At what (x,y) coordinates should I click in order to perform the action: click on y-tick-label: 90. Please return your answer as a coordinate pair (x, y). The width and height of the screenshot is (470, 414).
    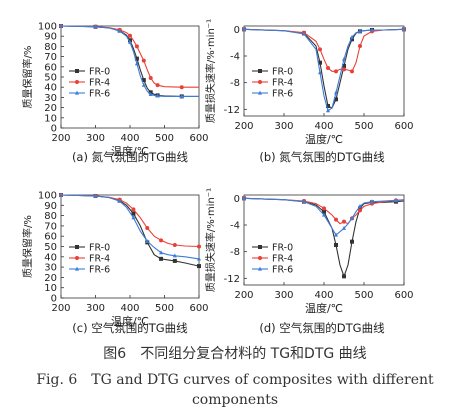
    Looking at the image, I should click on (50, 206).